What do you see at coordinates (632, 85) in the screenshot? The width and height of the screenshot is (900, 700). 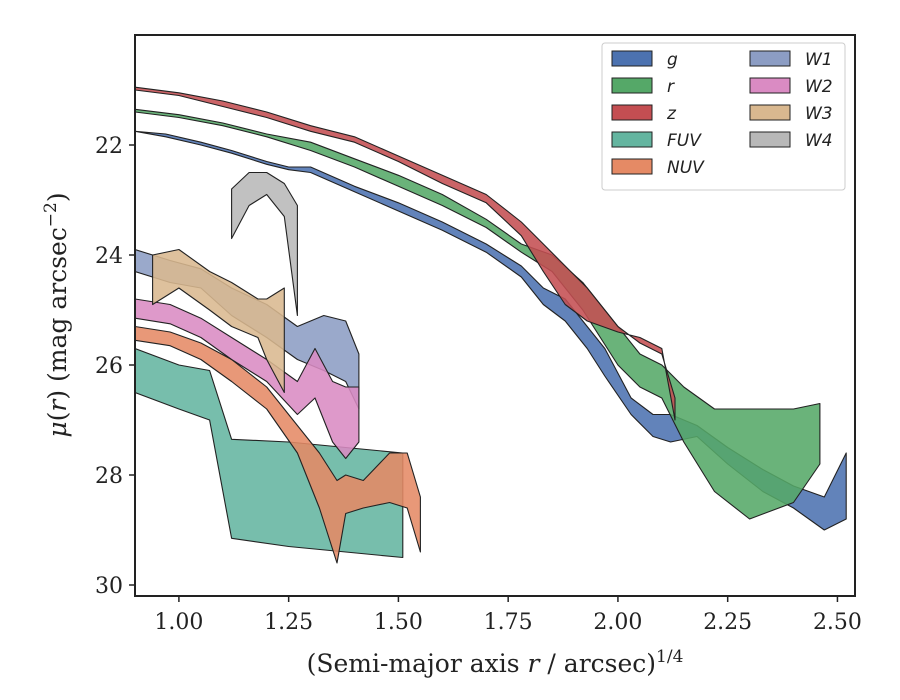 I see `legend-swatch-r` at bounding box center [632, 85].